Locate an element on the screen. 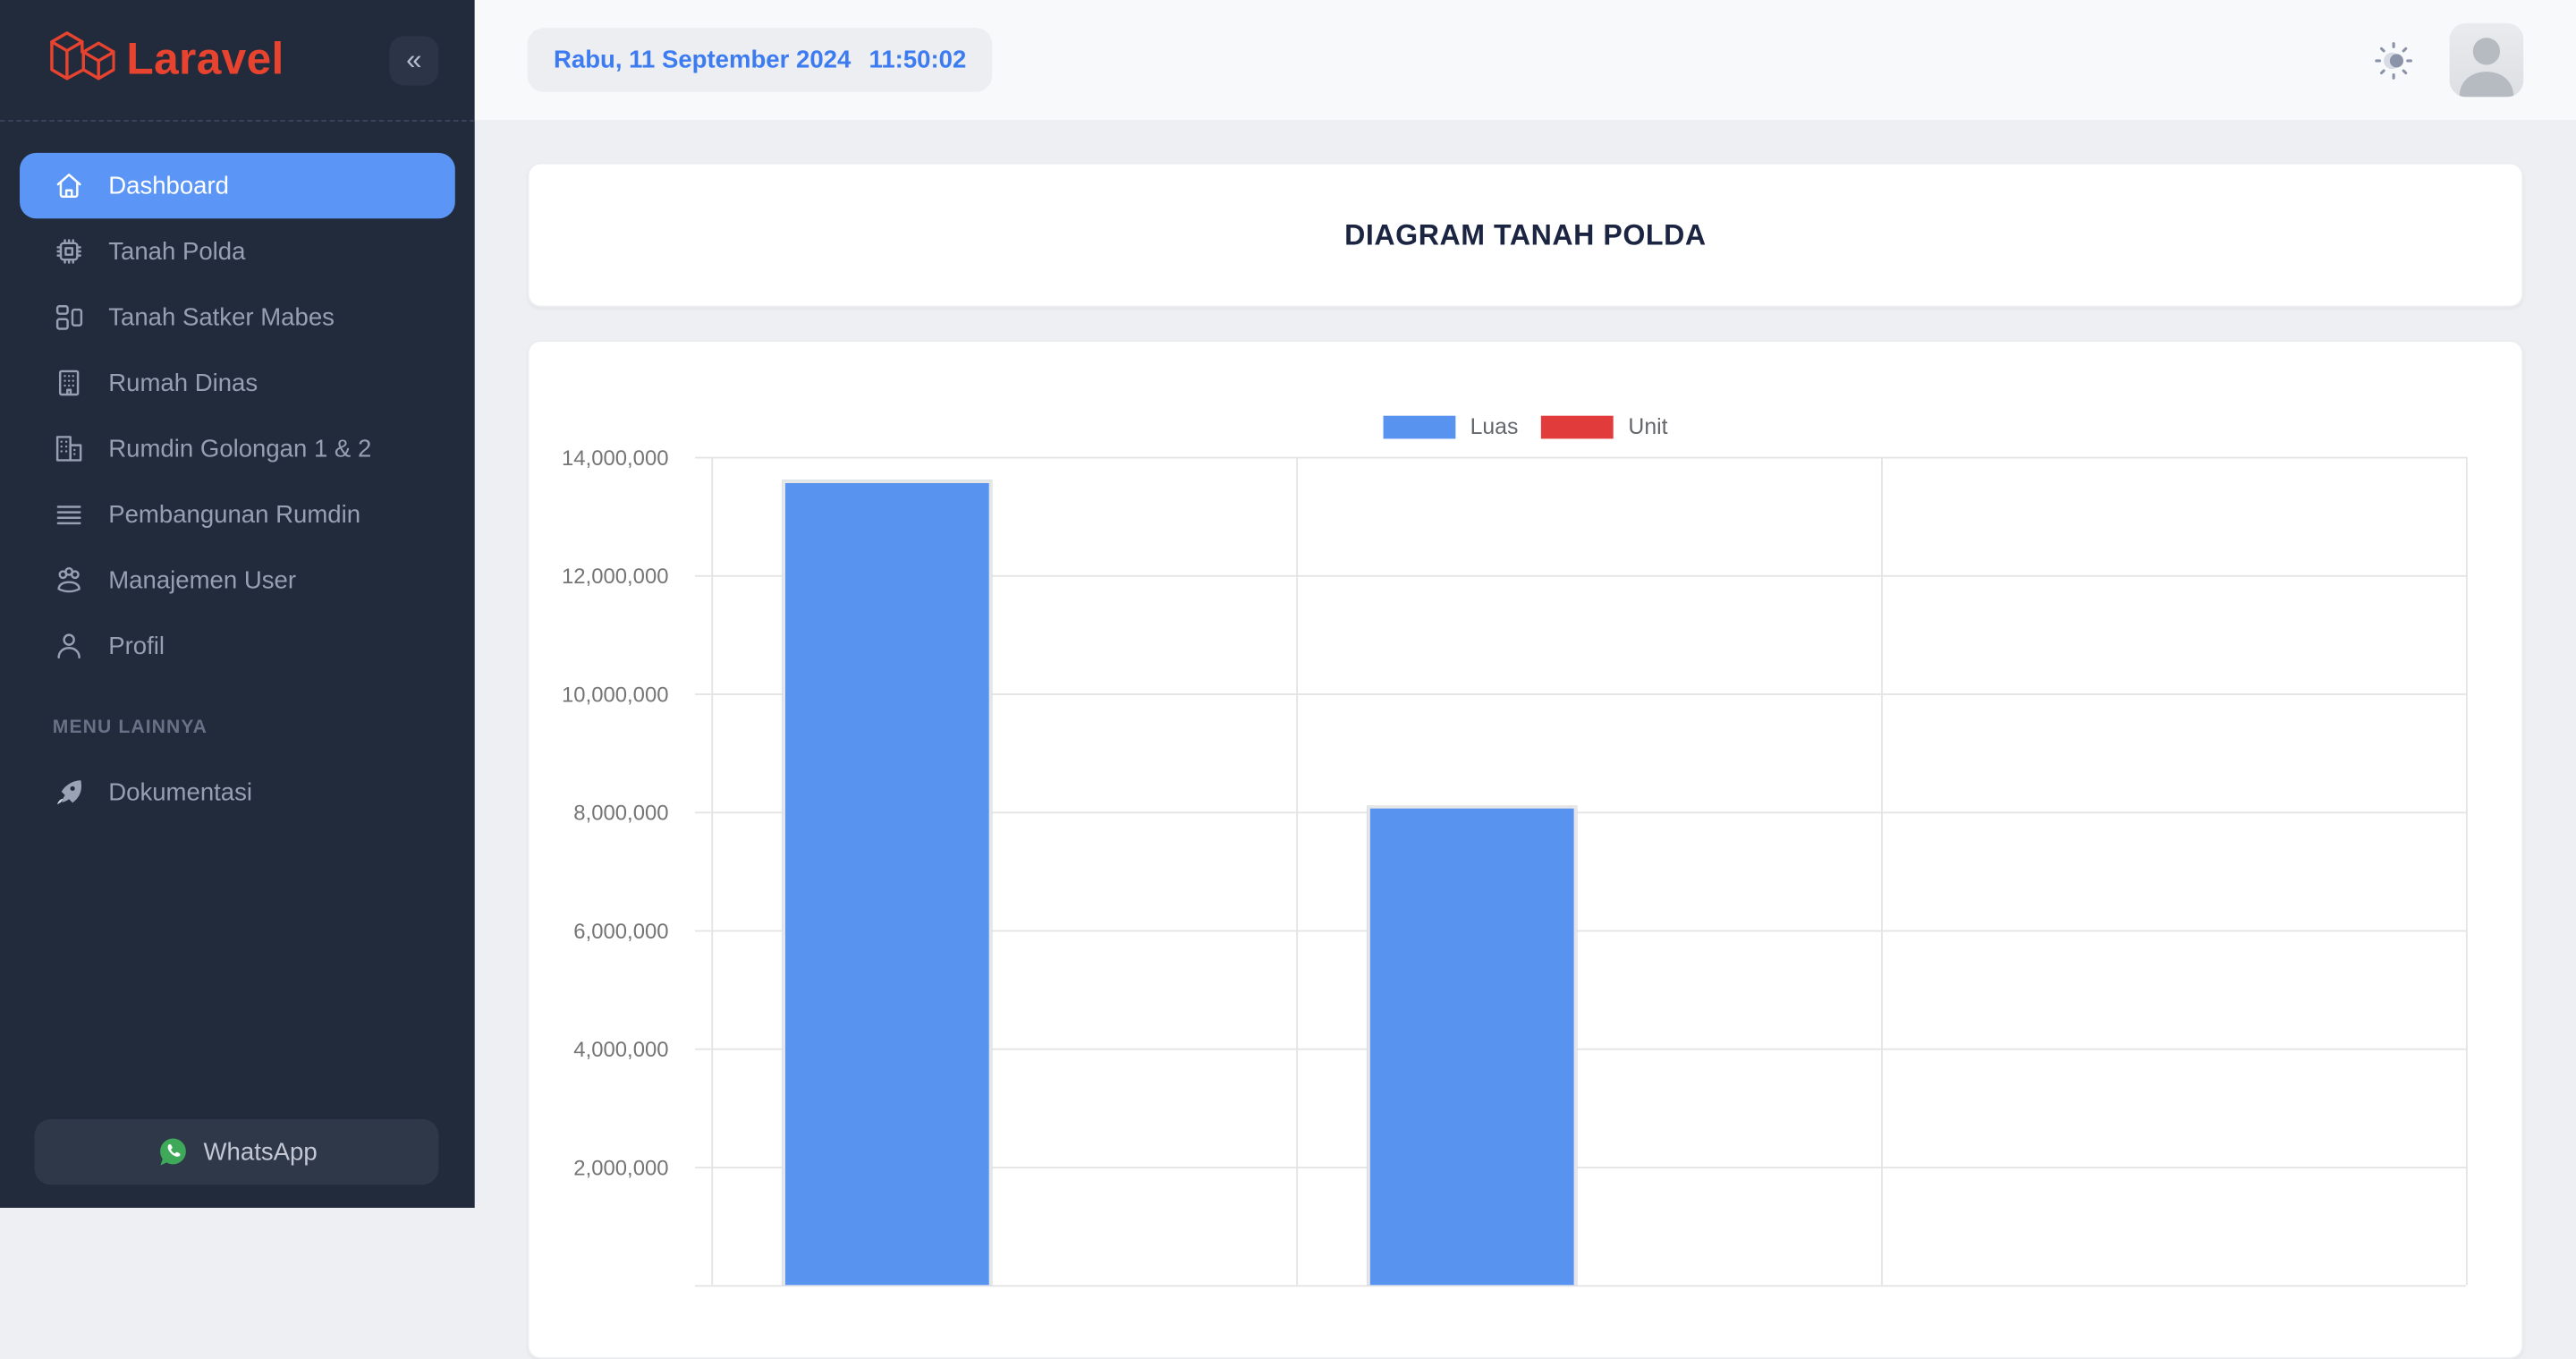 The height and width of the screenshot is (1359, 2576). sidebar-item-label: Pembangunan Rumdin is located at coordinates (234, 514).